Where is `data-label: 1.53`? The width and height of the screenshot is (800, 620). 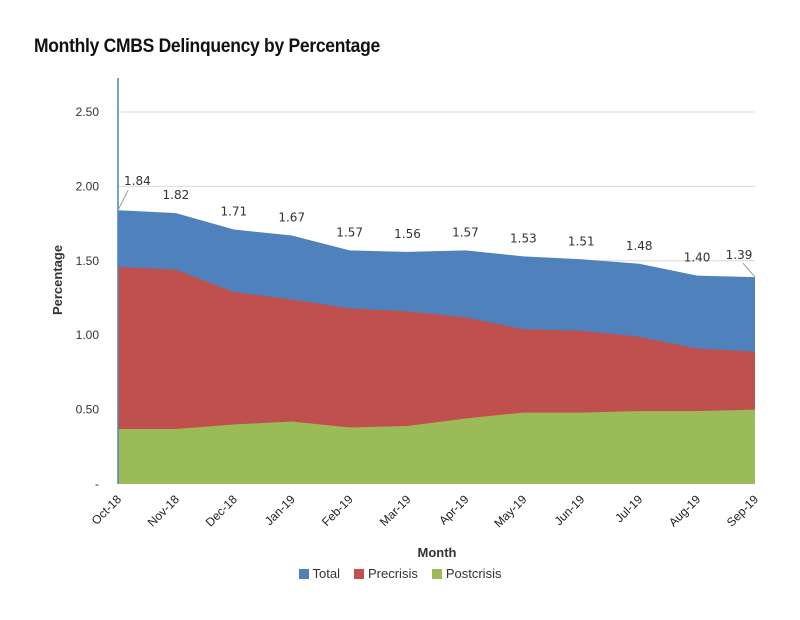
data-label: 1.53 is located at coordinates (523, 238).